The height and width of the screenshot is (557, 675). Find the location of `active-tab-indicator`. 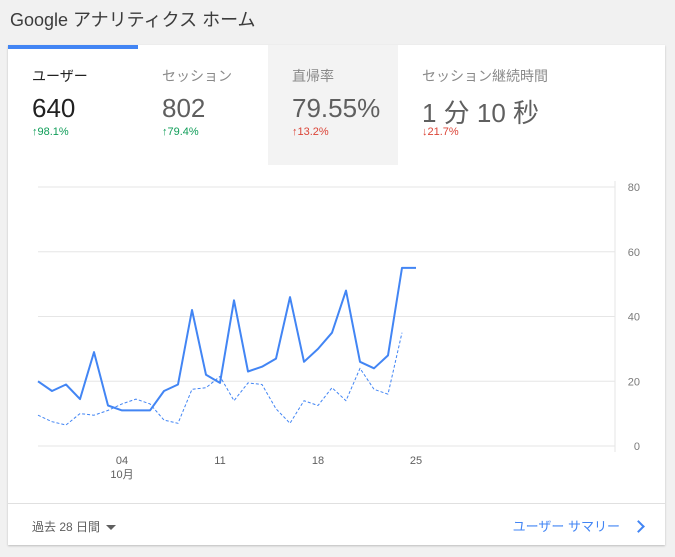

active-tab-indicator is located at coordinates (73, 47).